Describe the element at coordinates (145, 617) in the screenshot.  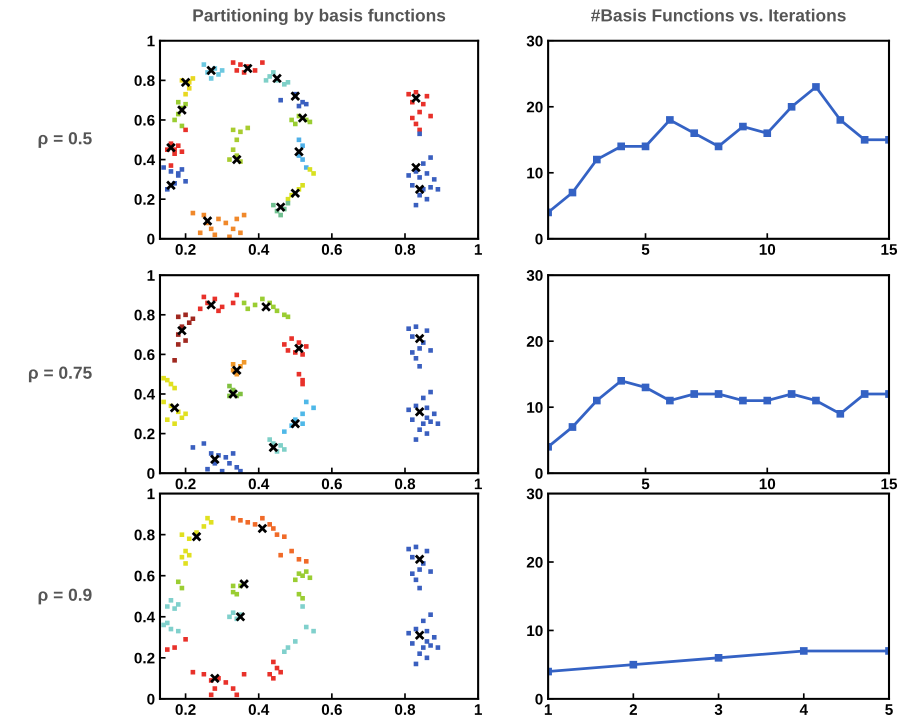
I see `y-tick-label: 0.4` at that location.